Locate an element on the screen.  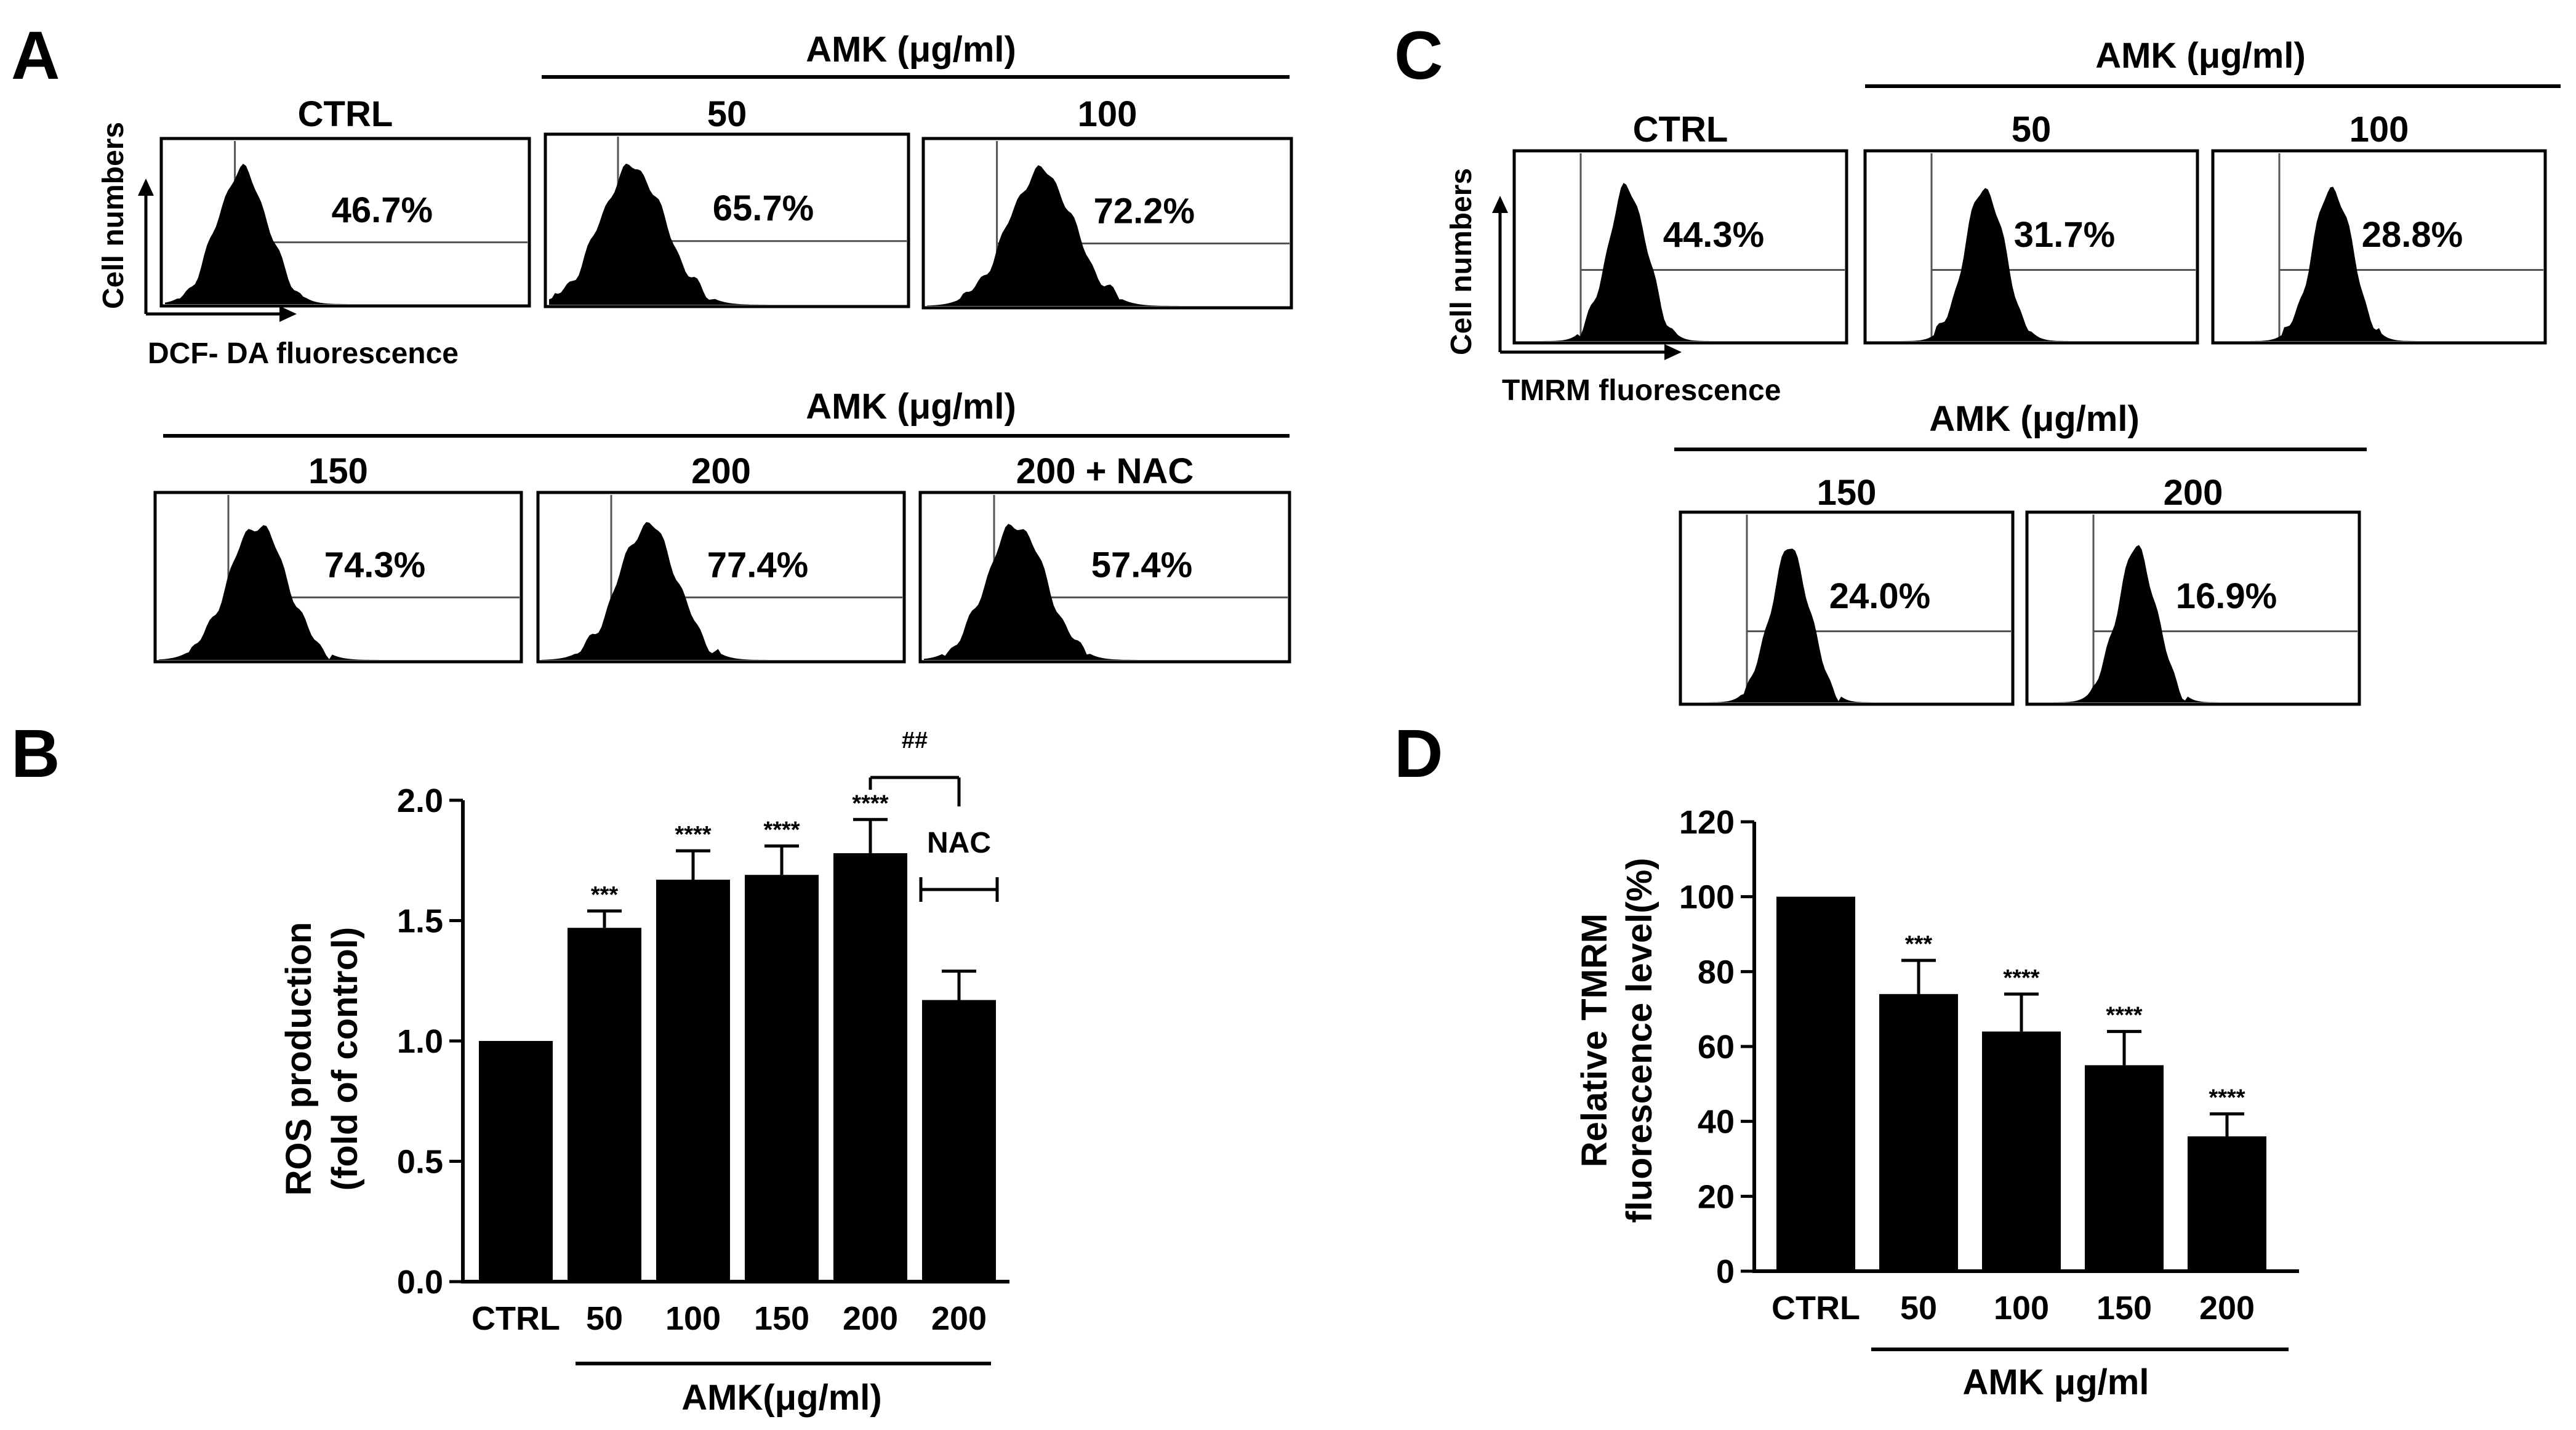
chart-b-category-label: CTRL is located at coordinates (515, 1318).